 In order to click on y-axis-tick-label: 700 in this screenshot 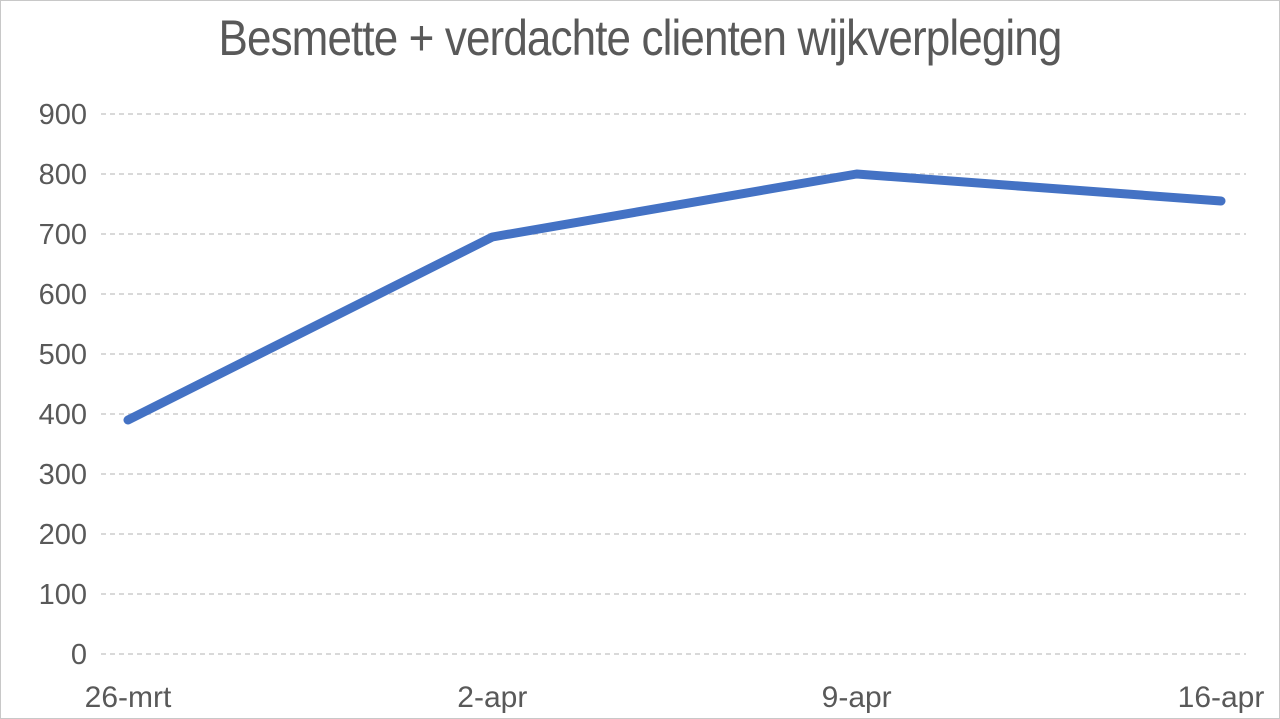, I will do `click(63, 235)`.